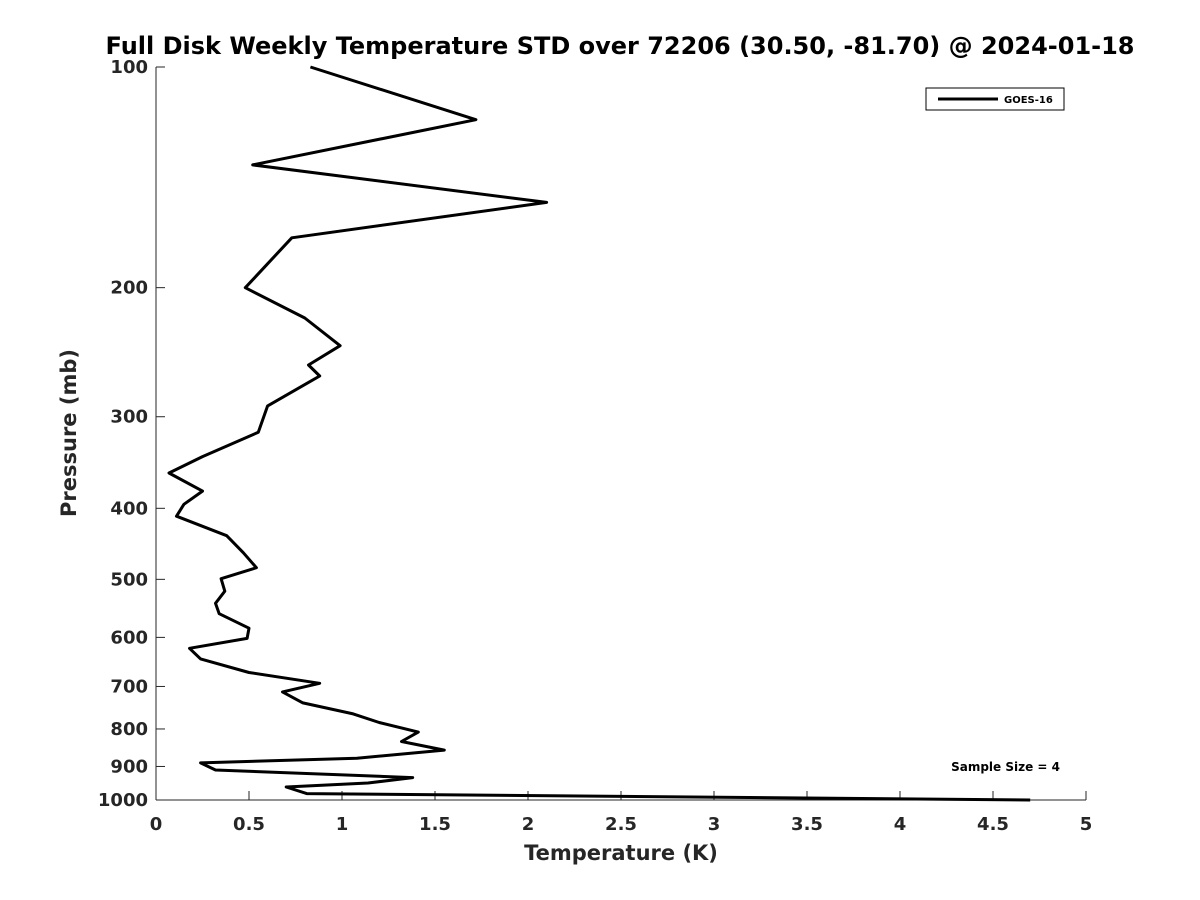 The image size is (1200, 900). Describe the element at coordinates (156, 824) in the screenshot. I see `x-tick-label: 0` at that location.